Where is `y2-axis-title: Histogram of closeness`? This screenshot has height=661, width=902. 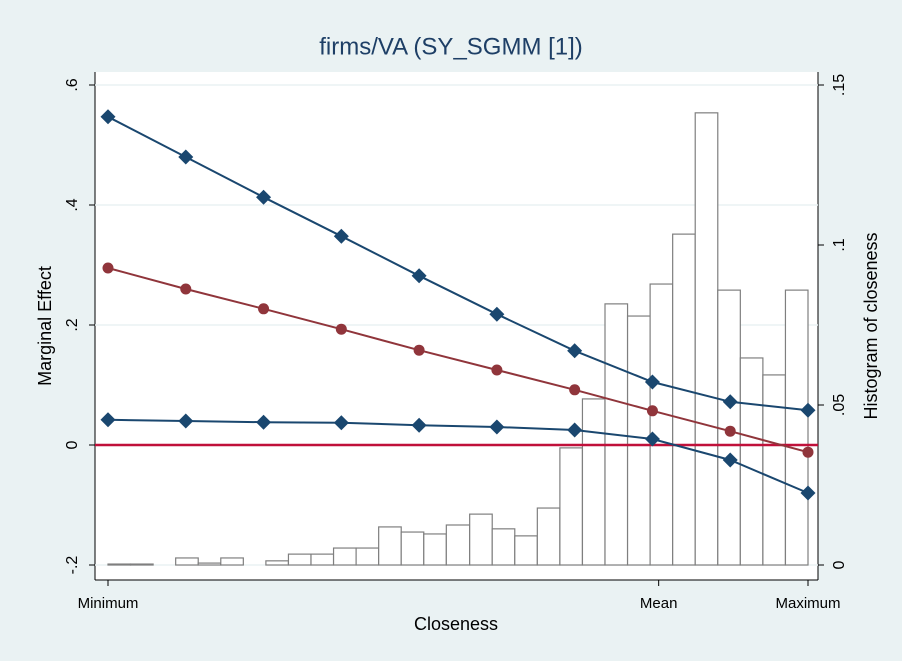
y2-axis-title: Histogram of closeness is located at coordinates (871, 325).